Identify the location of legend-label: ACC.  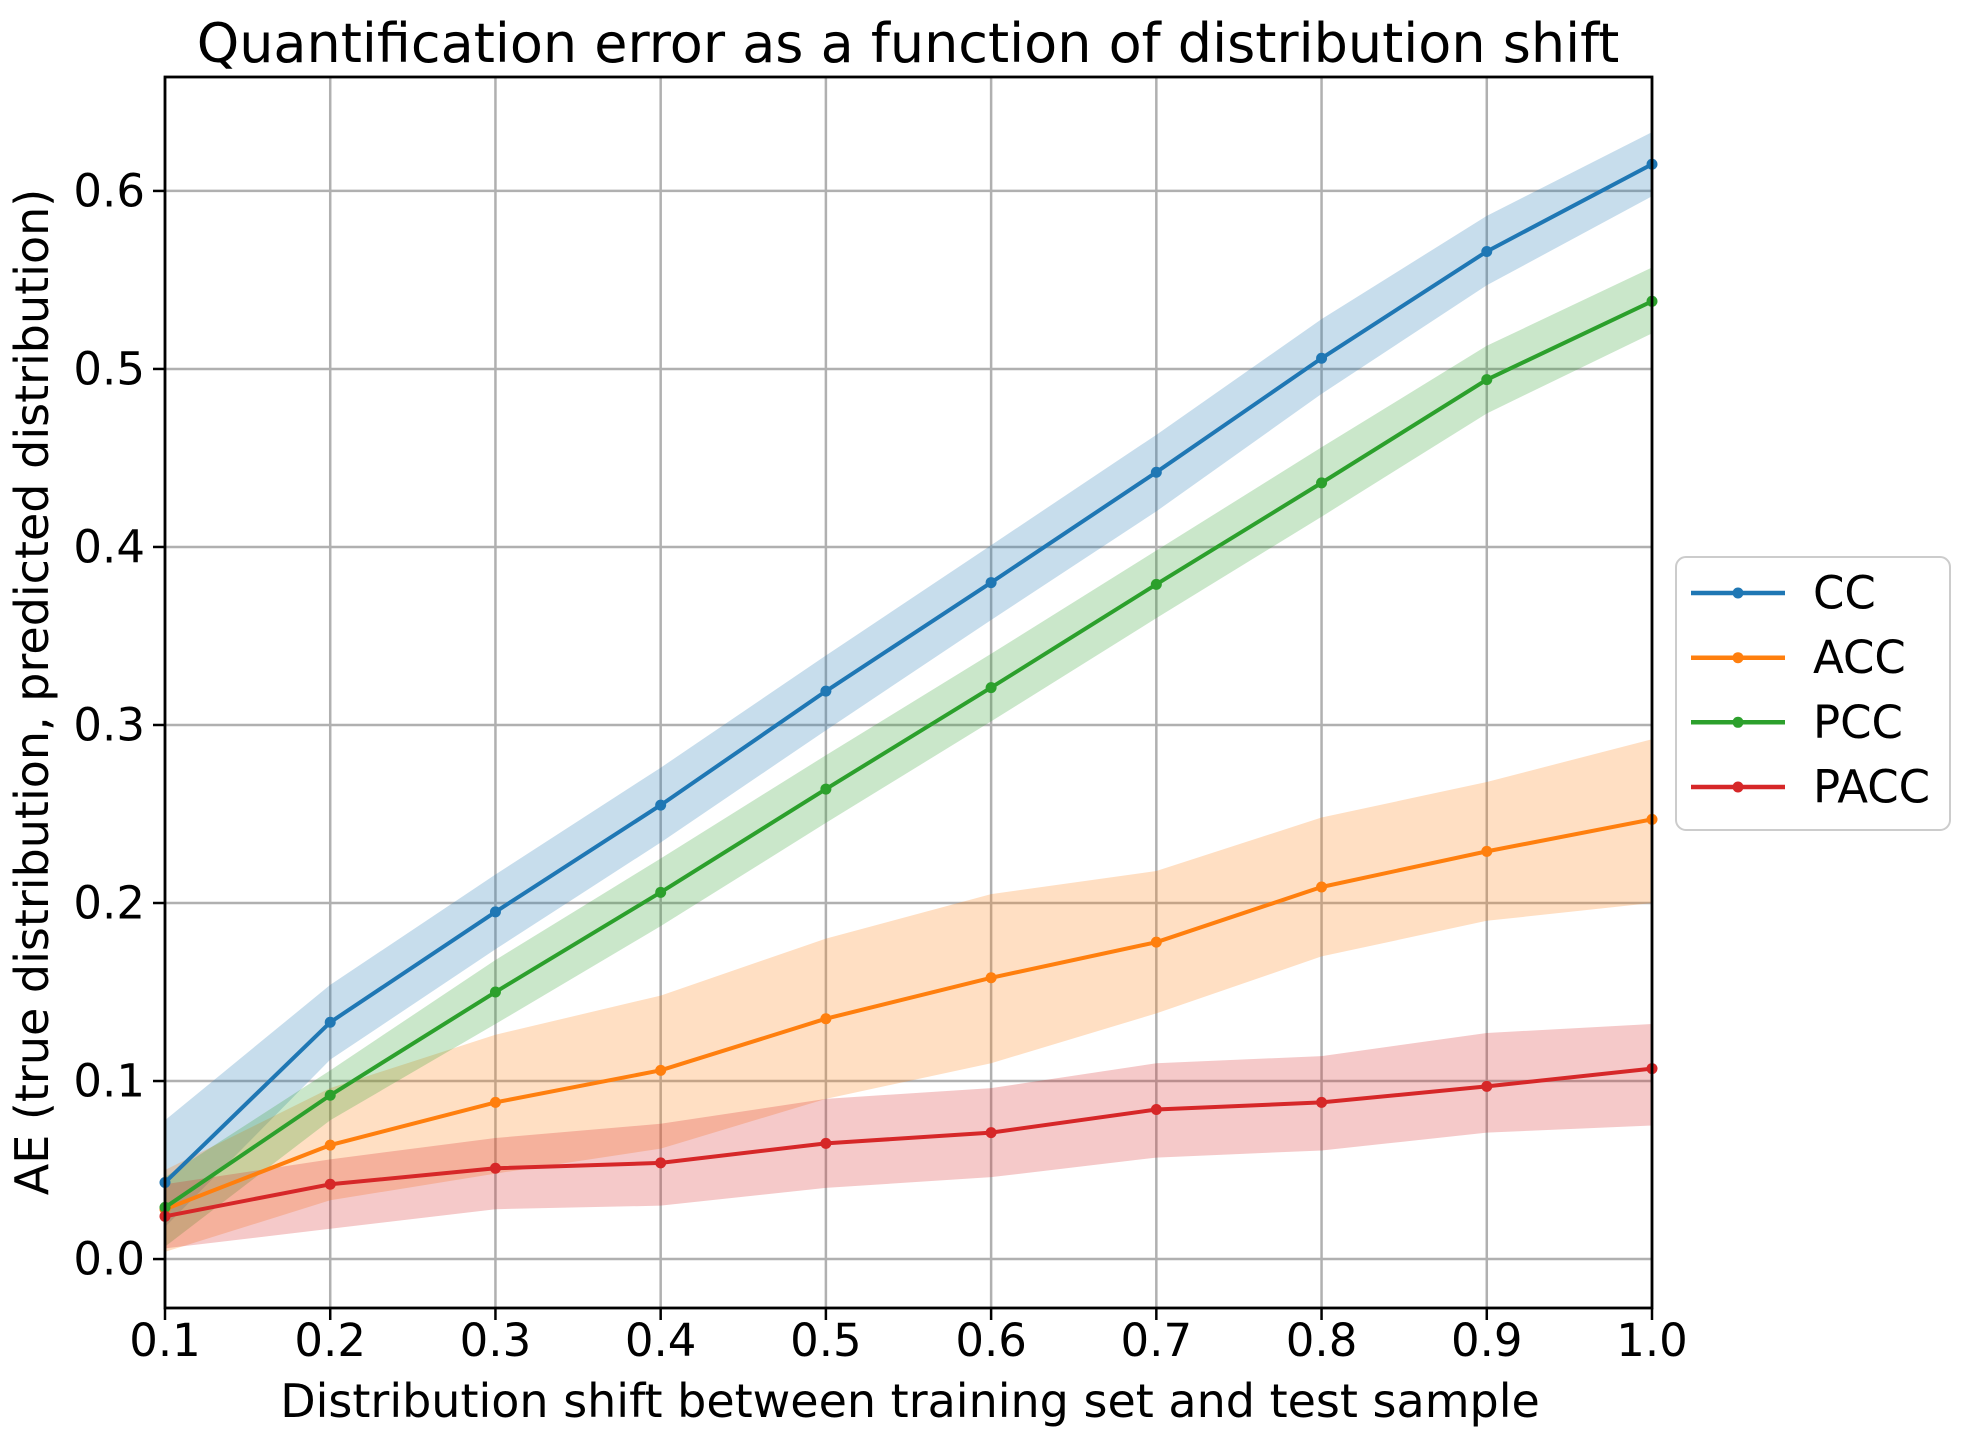
(1859, 657).